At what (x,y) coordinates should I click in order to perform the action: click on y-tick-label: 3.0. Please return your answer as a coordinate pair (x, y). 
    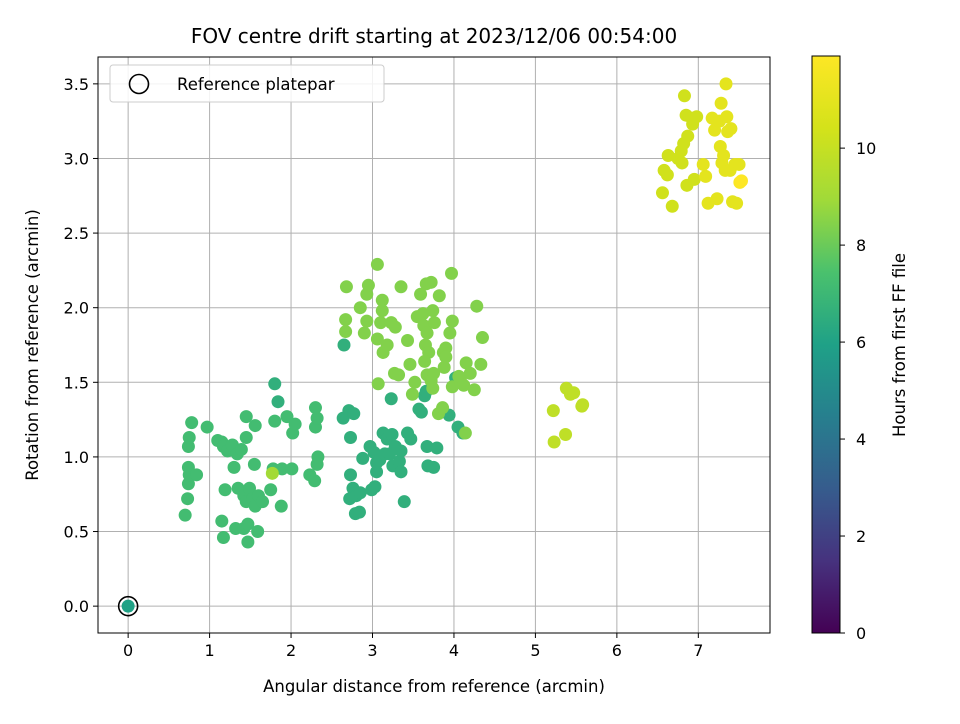
    Looking at the image, I should click on (76, 158).